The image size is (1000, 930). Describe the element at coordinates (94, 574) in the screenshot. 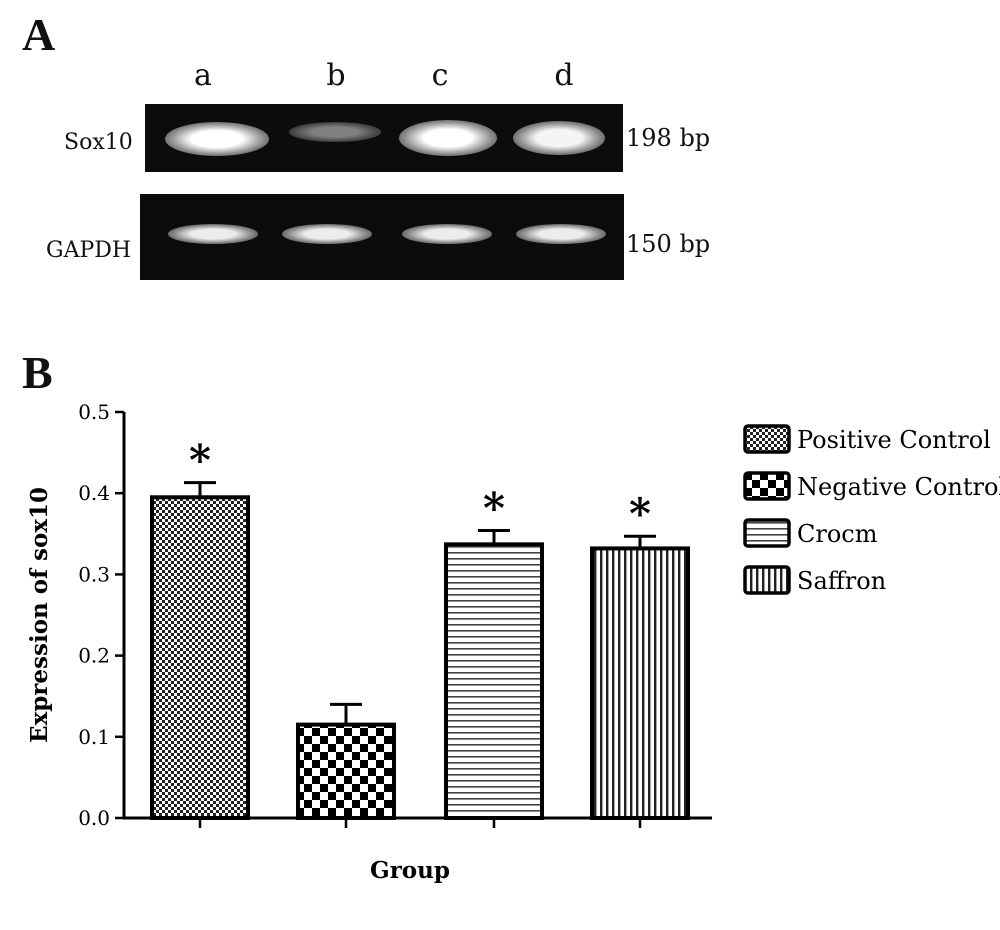

I see `y-tick-label: 0.3` at that location.